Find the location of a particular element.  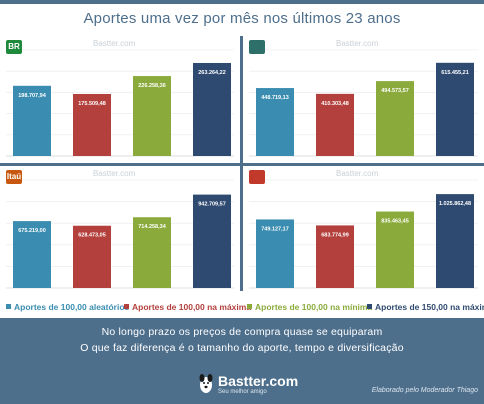

bar-chart: 198.707,94 175.509,48 226.258,36 263.264,22 is located at coordinates (120, 103).